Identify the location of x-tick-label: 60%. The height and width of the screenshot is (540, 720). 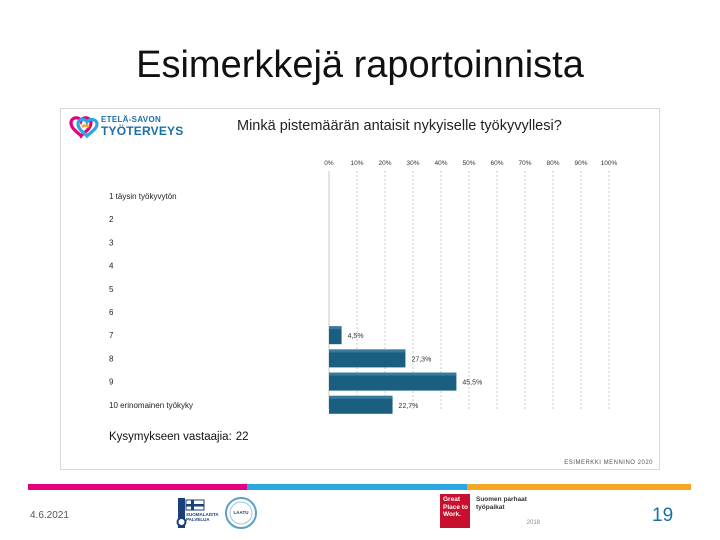
(496, 163).